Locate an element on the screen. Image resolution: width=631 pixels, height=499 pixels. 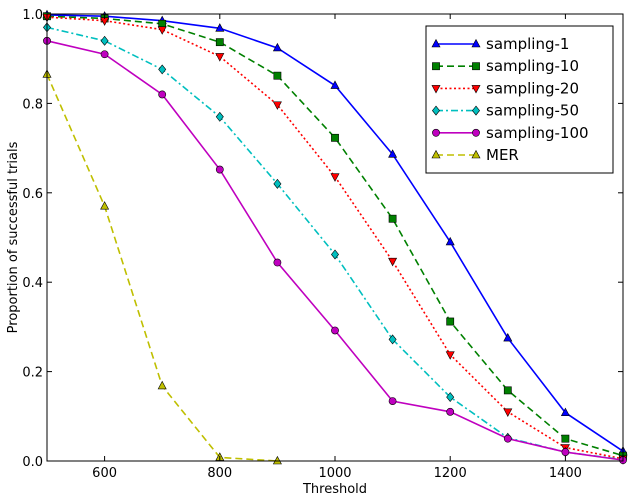
legend-box is located at coordinates (519, 99).